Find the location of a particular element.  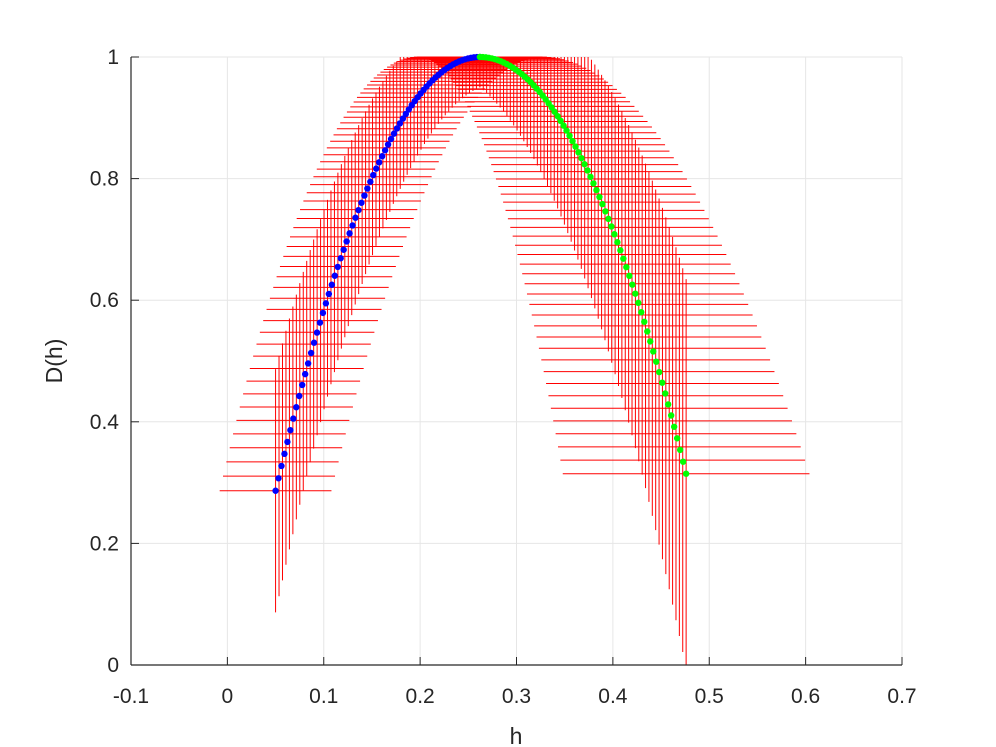

x-tick-label: 0.5 is located at coordinates (709, 696).